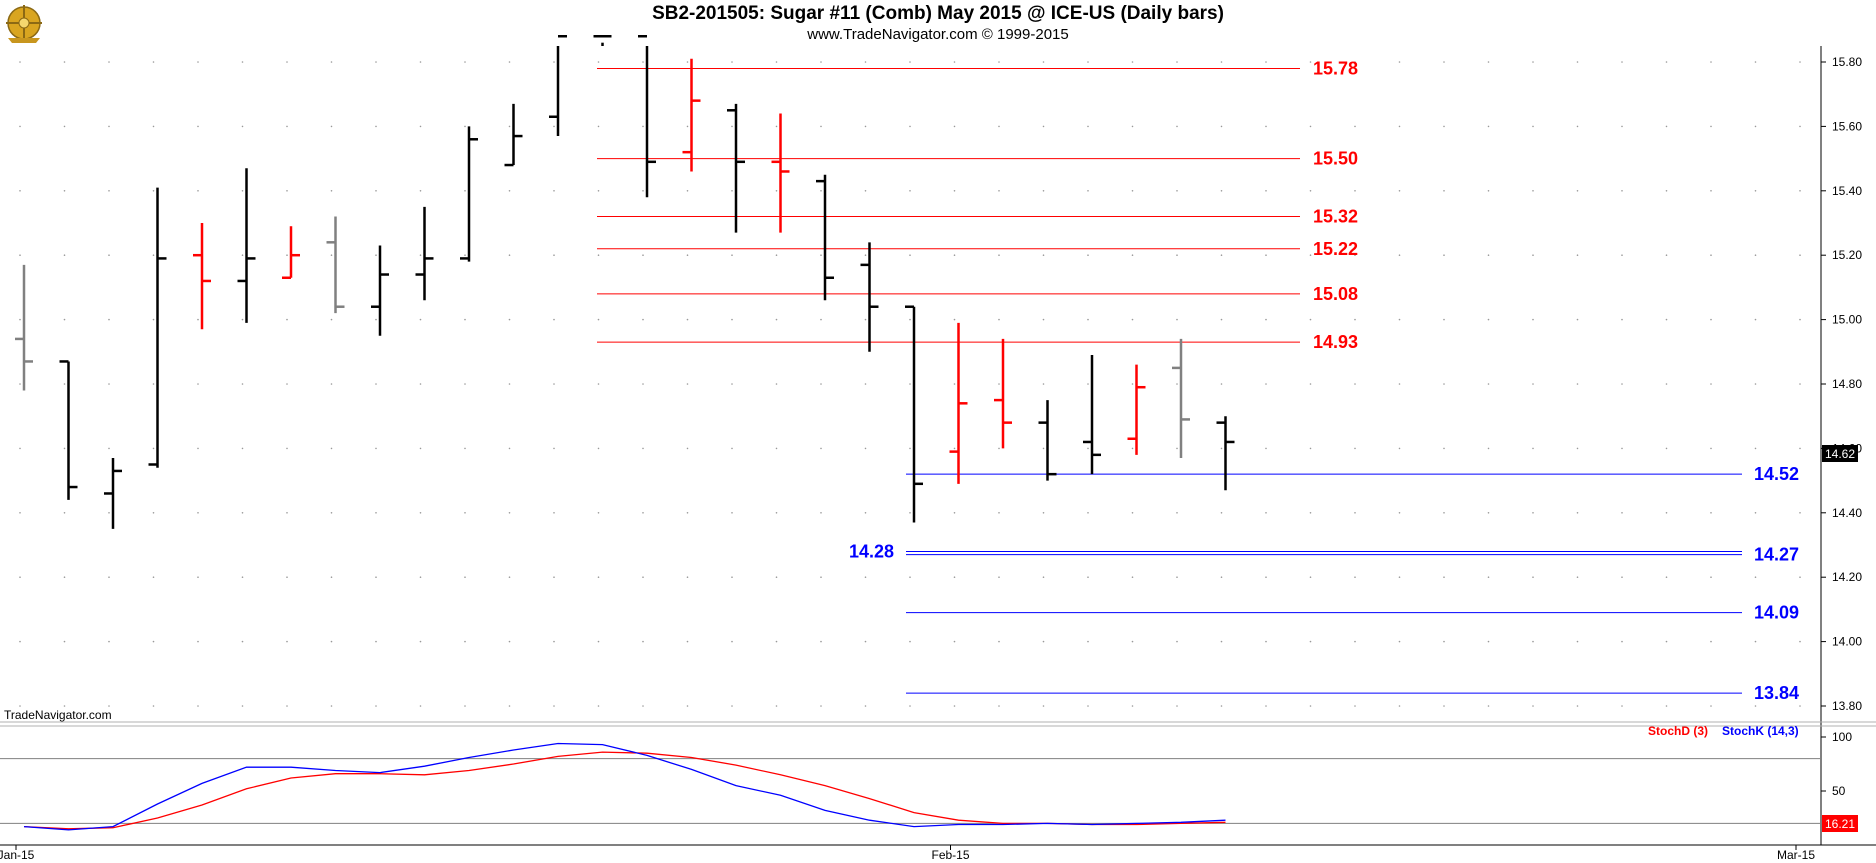  I want to click on resistance-label: 15.78, so click(1335, 68).